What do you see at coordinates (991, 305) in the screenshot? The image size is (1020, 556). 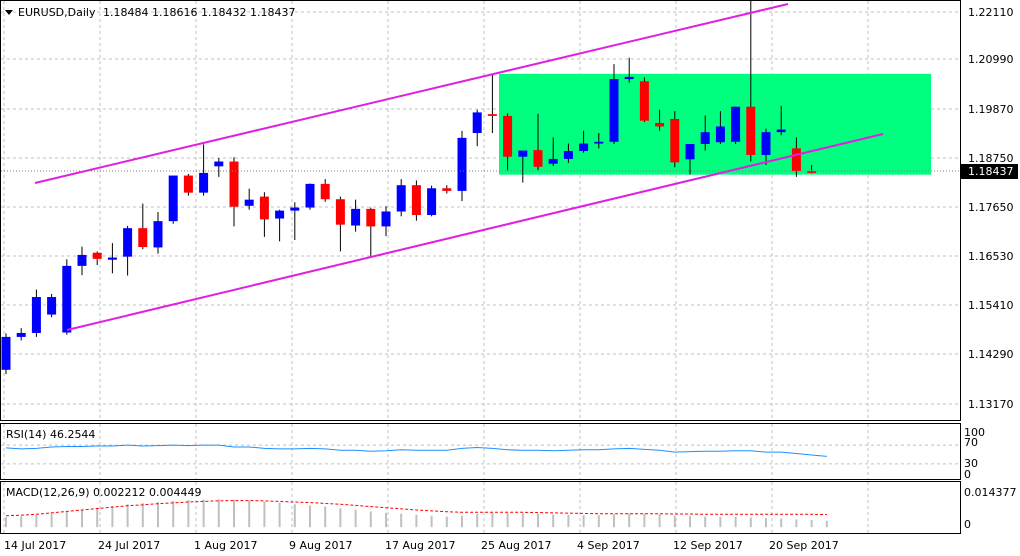 I see `price-tick: 1.15410` at bounding box center [991, 305].